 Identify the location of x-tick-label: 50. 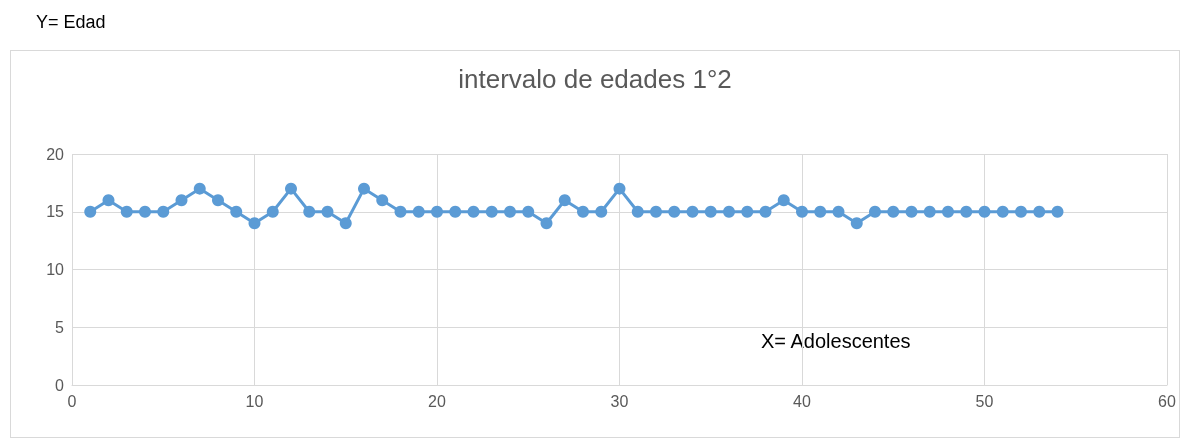
(984, 401).